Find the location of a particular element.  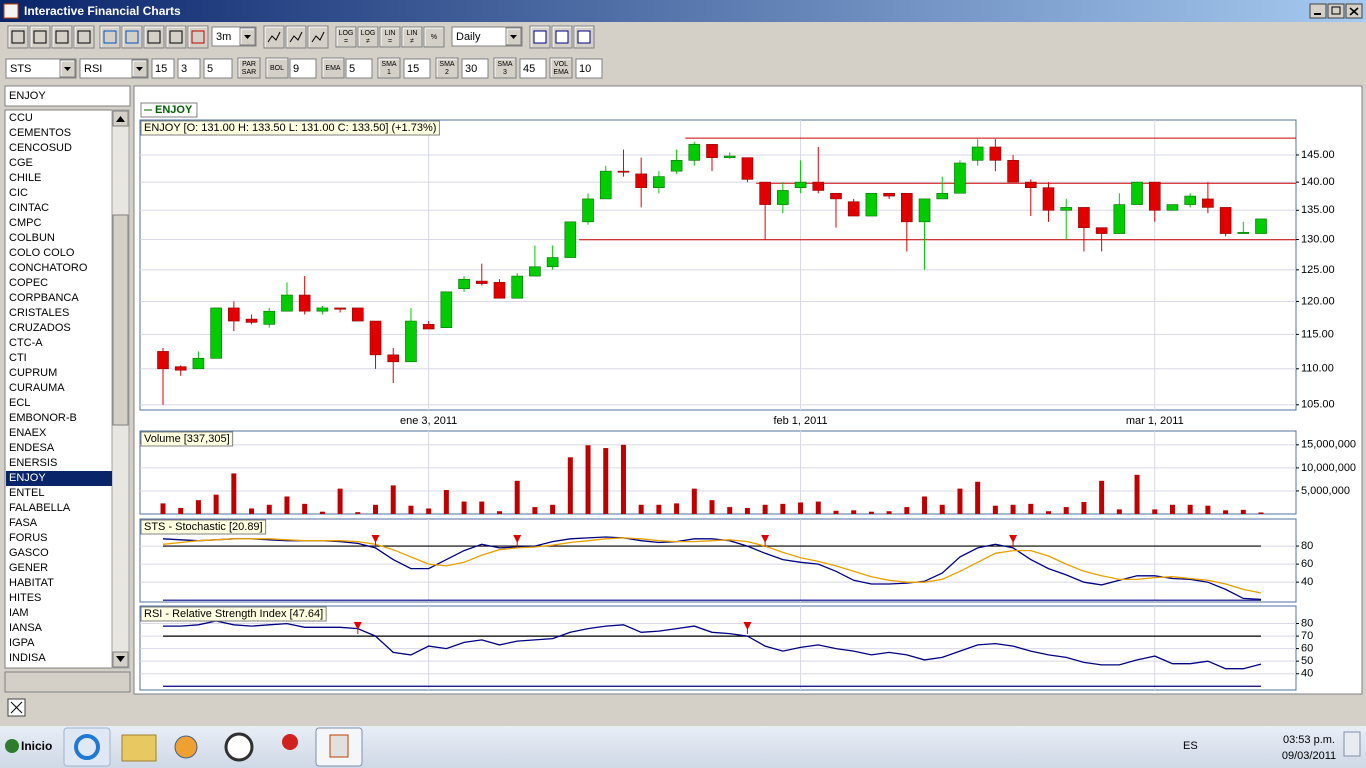

oscillator-2-combo is located at coordinates (114, 68).